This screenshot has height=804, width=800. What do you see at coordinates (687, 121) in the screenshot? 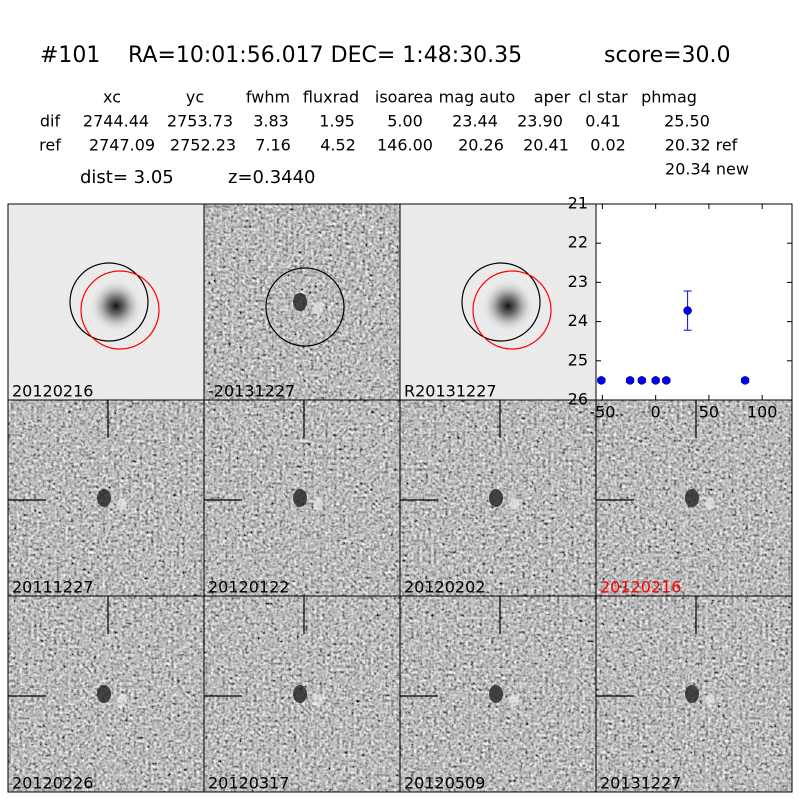
I see `table-cell: 25.50` at bounding box center [687, 121].